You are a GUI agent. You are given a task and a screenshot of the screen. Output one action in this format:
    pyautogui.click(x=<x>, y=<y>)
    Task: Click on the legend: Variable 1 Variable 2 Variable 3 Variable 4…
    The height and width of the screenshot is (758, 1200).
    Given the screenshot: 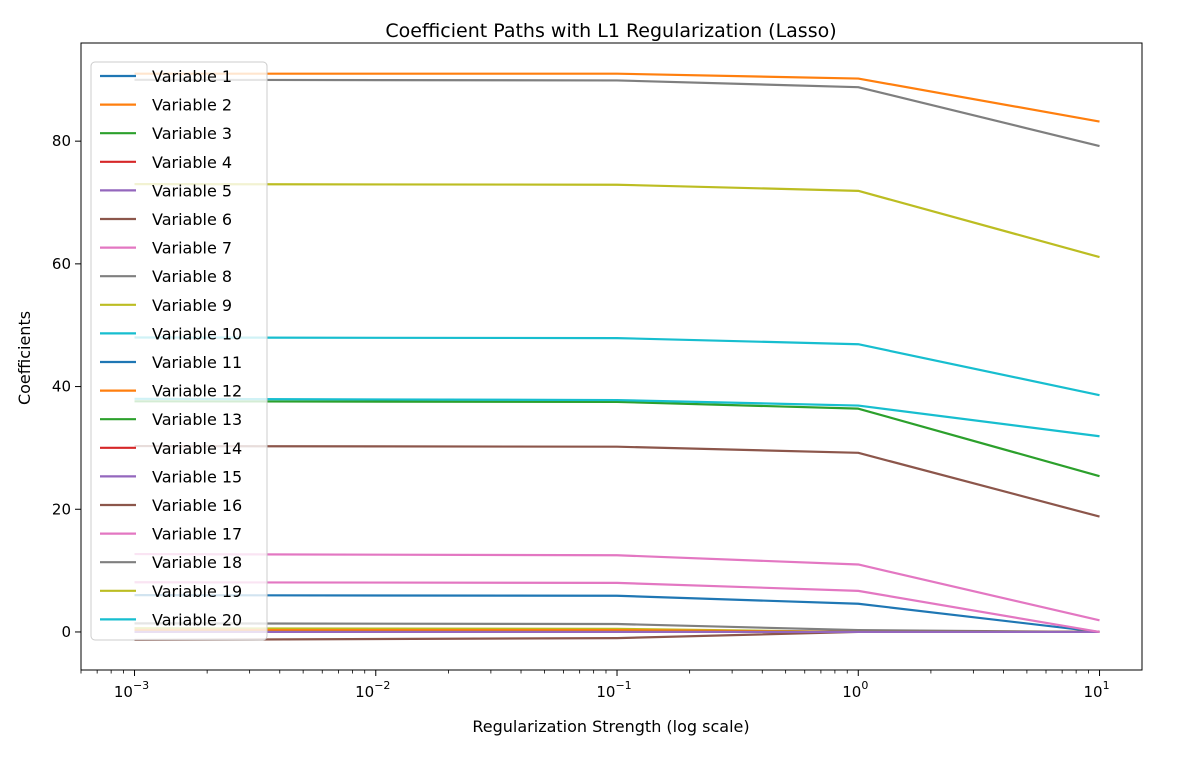 What is the action you would take?
    pyautogui.click(x=179, y=351)
    